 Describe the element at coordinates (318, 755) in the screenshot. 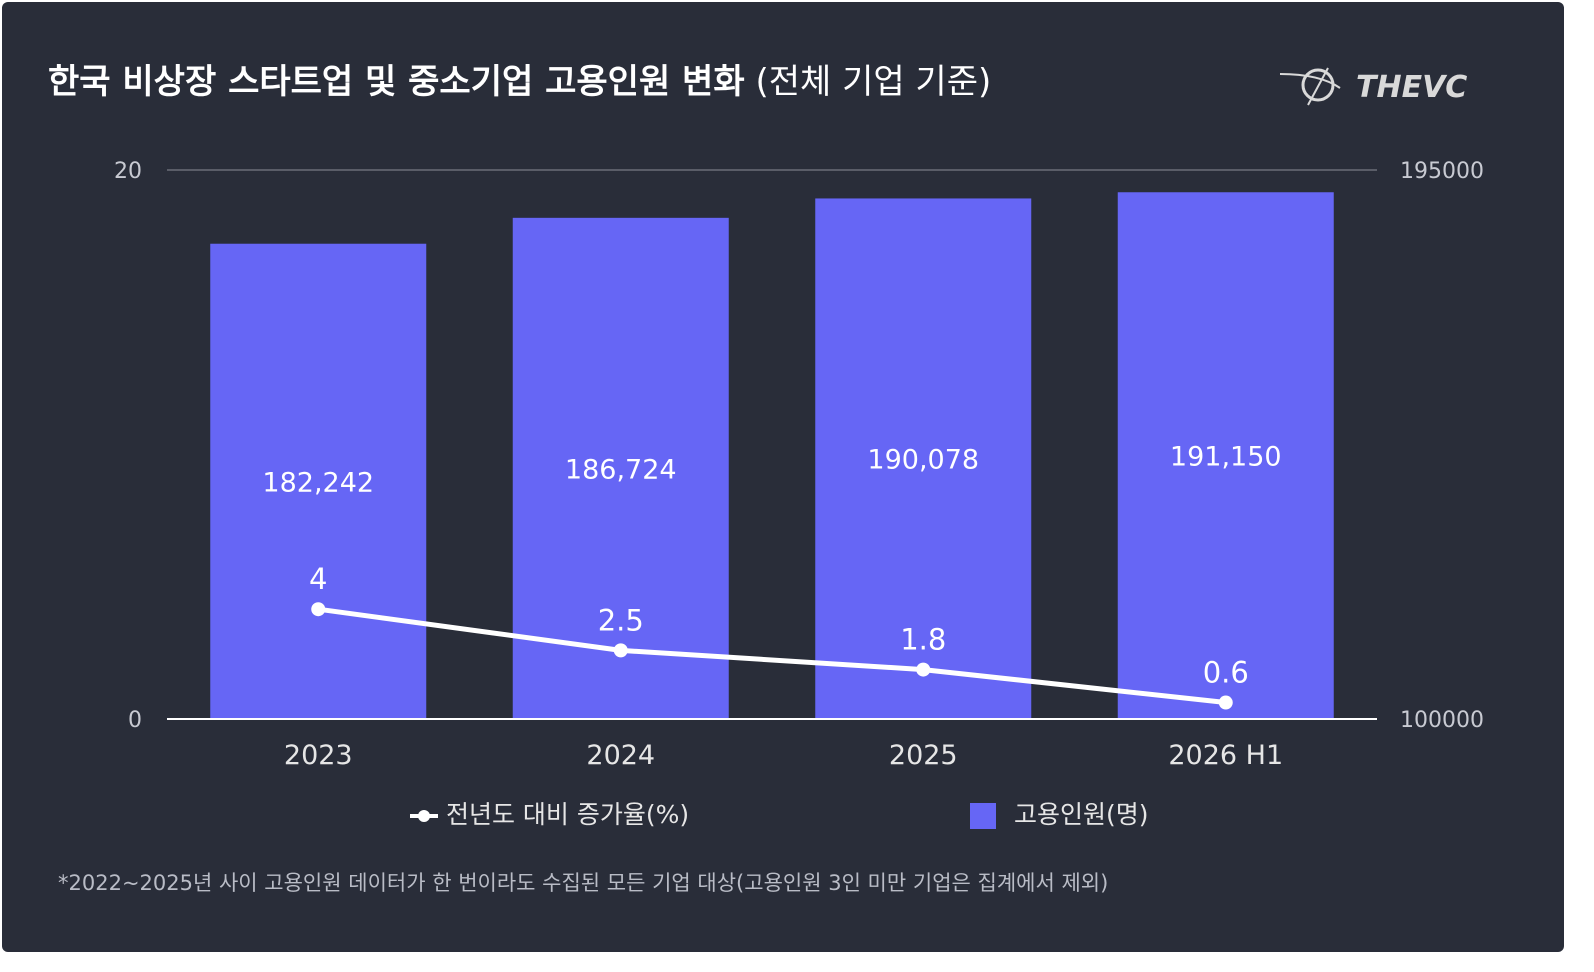

I see `x-tick-label: 2023` at that location.